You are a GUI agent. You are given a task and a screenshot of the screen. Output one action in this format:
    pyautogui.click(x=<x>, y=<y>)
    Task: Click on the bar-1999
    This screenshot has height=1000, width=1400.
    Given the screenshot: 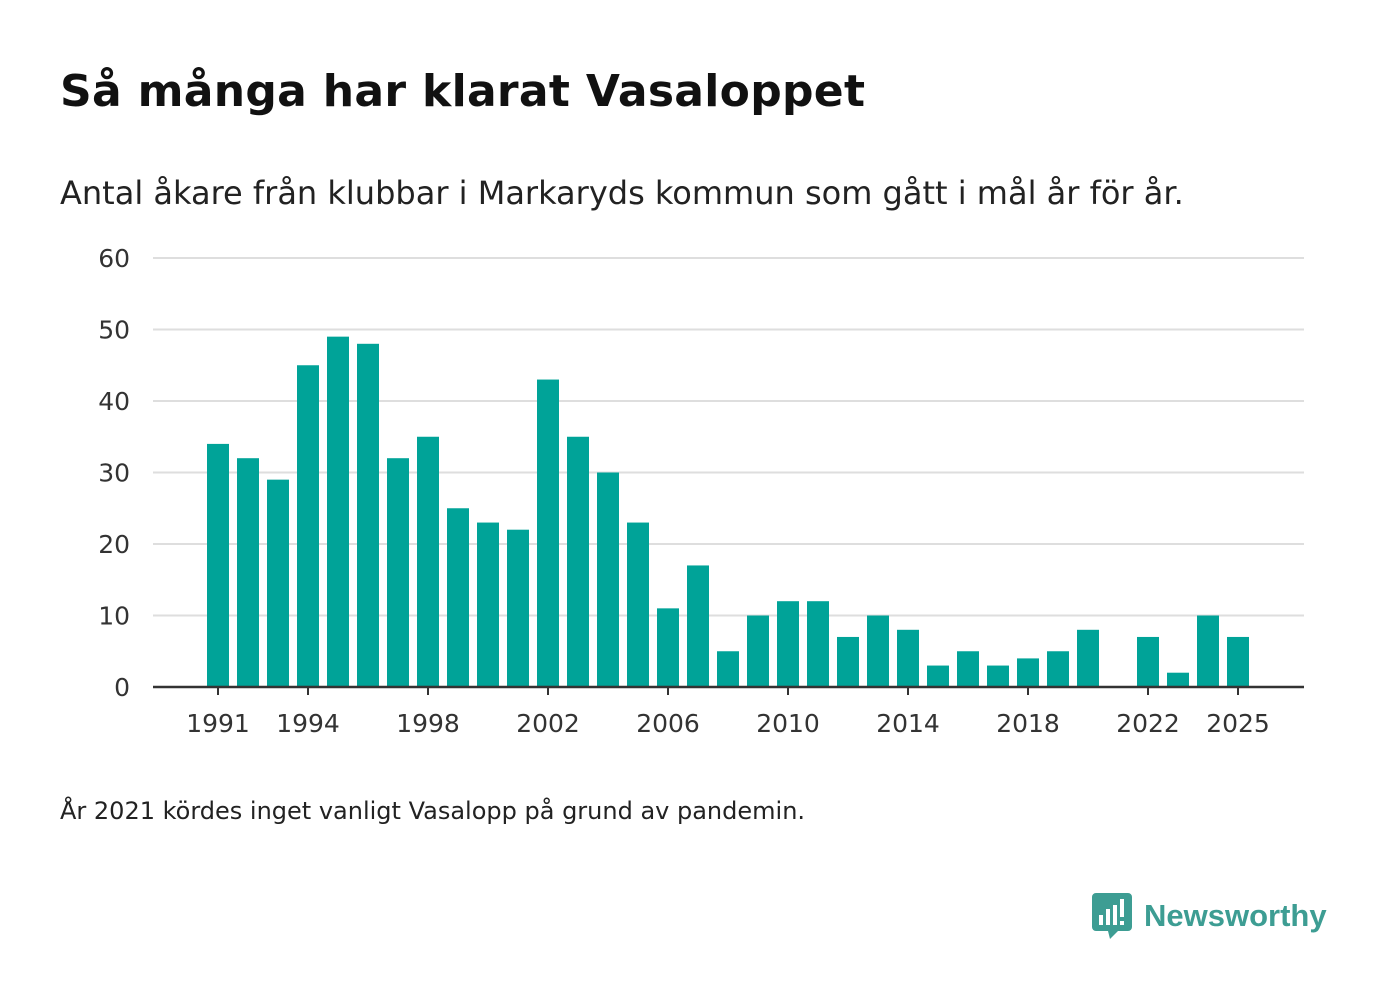 What is the action you would take?
    pyautogui.click(x=458, y=597)
    